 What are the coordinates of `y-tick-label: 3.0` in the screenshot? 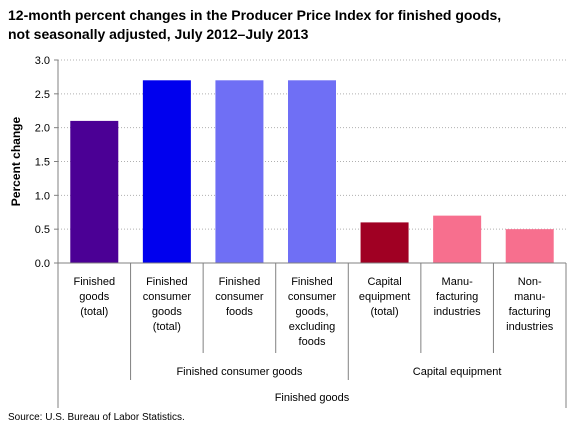 It's located at (42, 61).